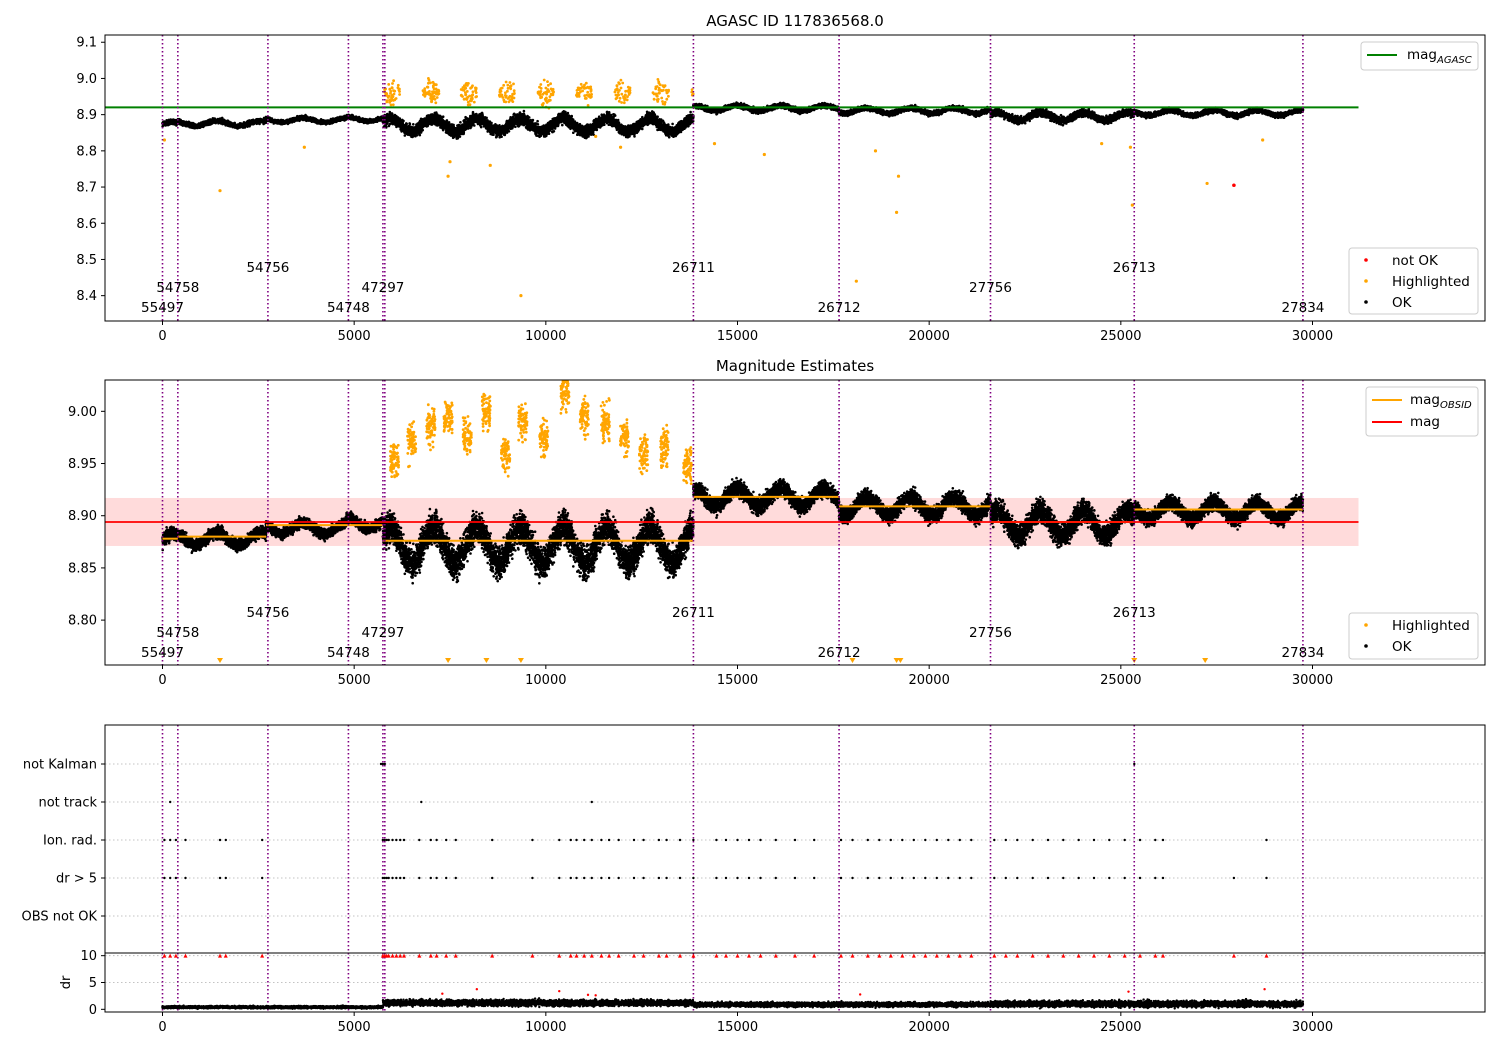  What do you see at coordinates (795, 21) in the screenshot?
I see `panel1-title: AGASC ID 117836568.0` at bounding box center [795, 21].